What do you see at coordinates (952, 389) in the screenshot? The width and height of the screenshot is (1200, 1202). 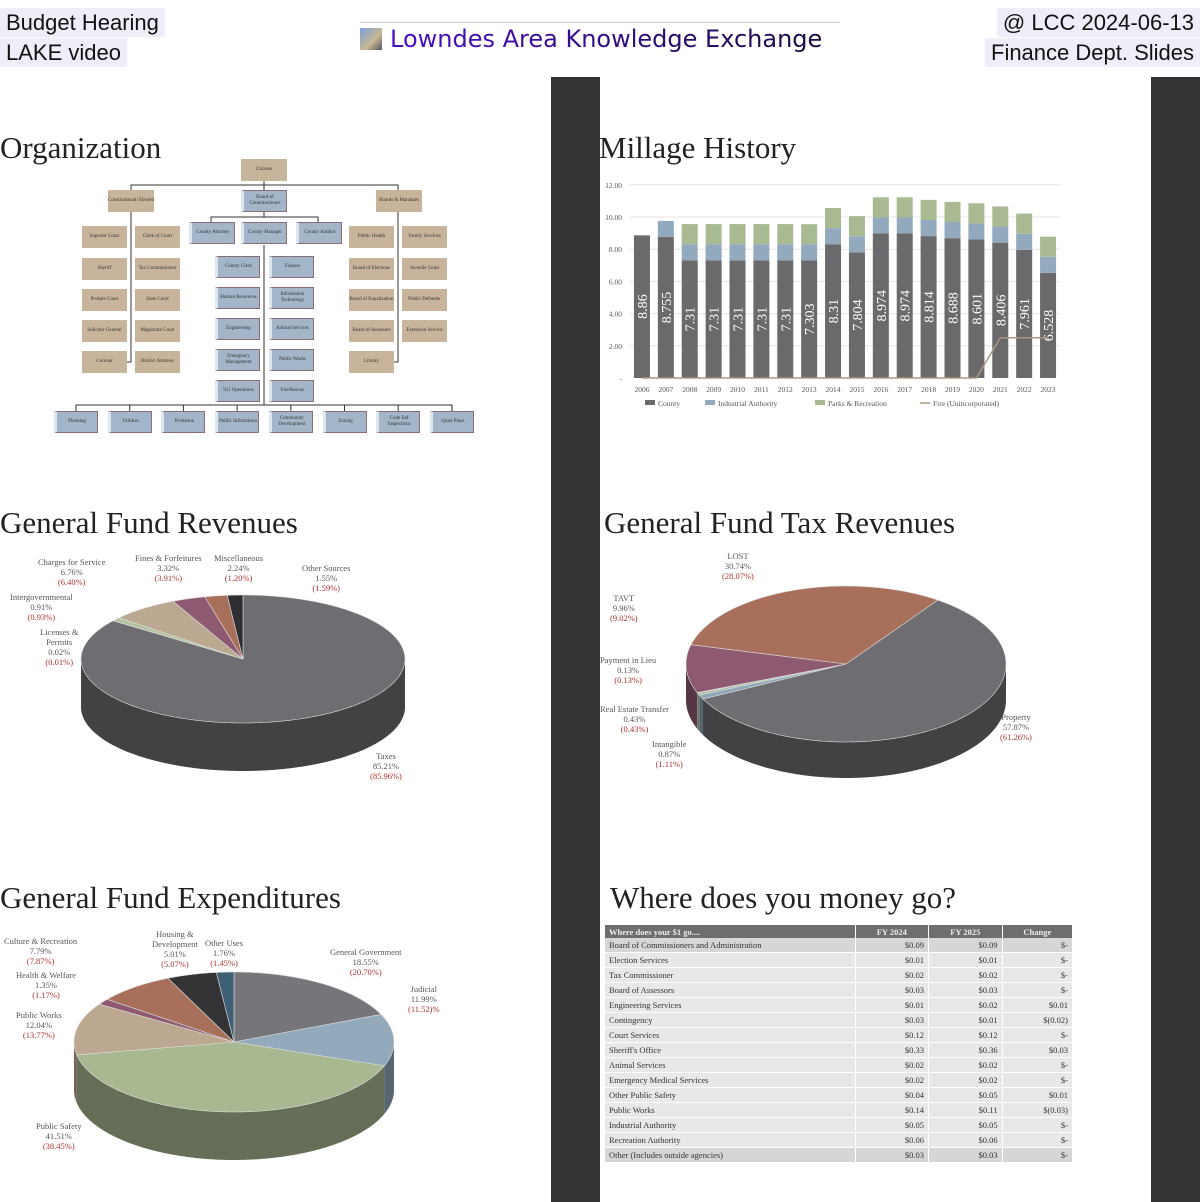 I see `x-tick-label: 2019` at bounding box center [952, 389].